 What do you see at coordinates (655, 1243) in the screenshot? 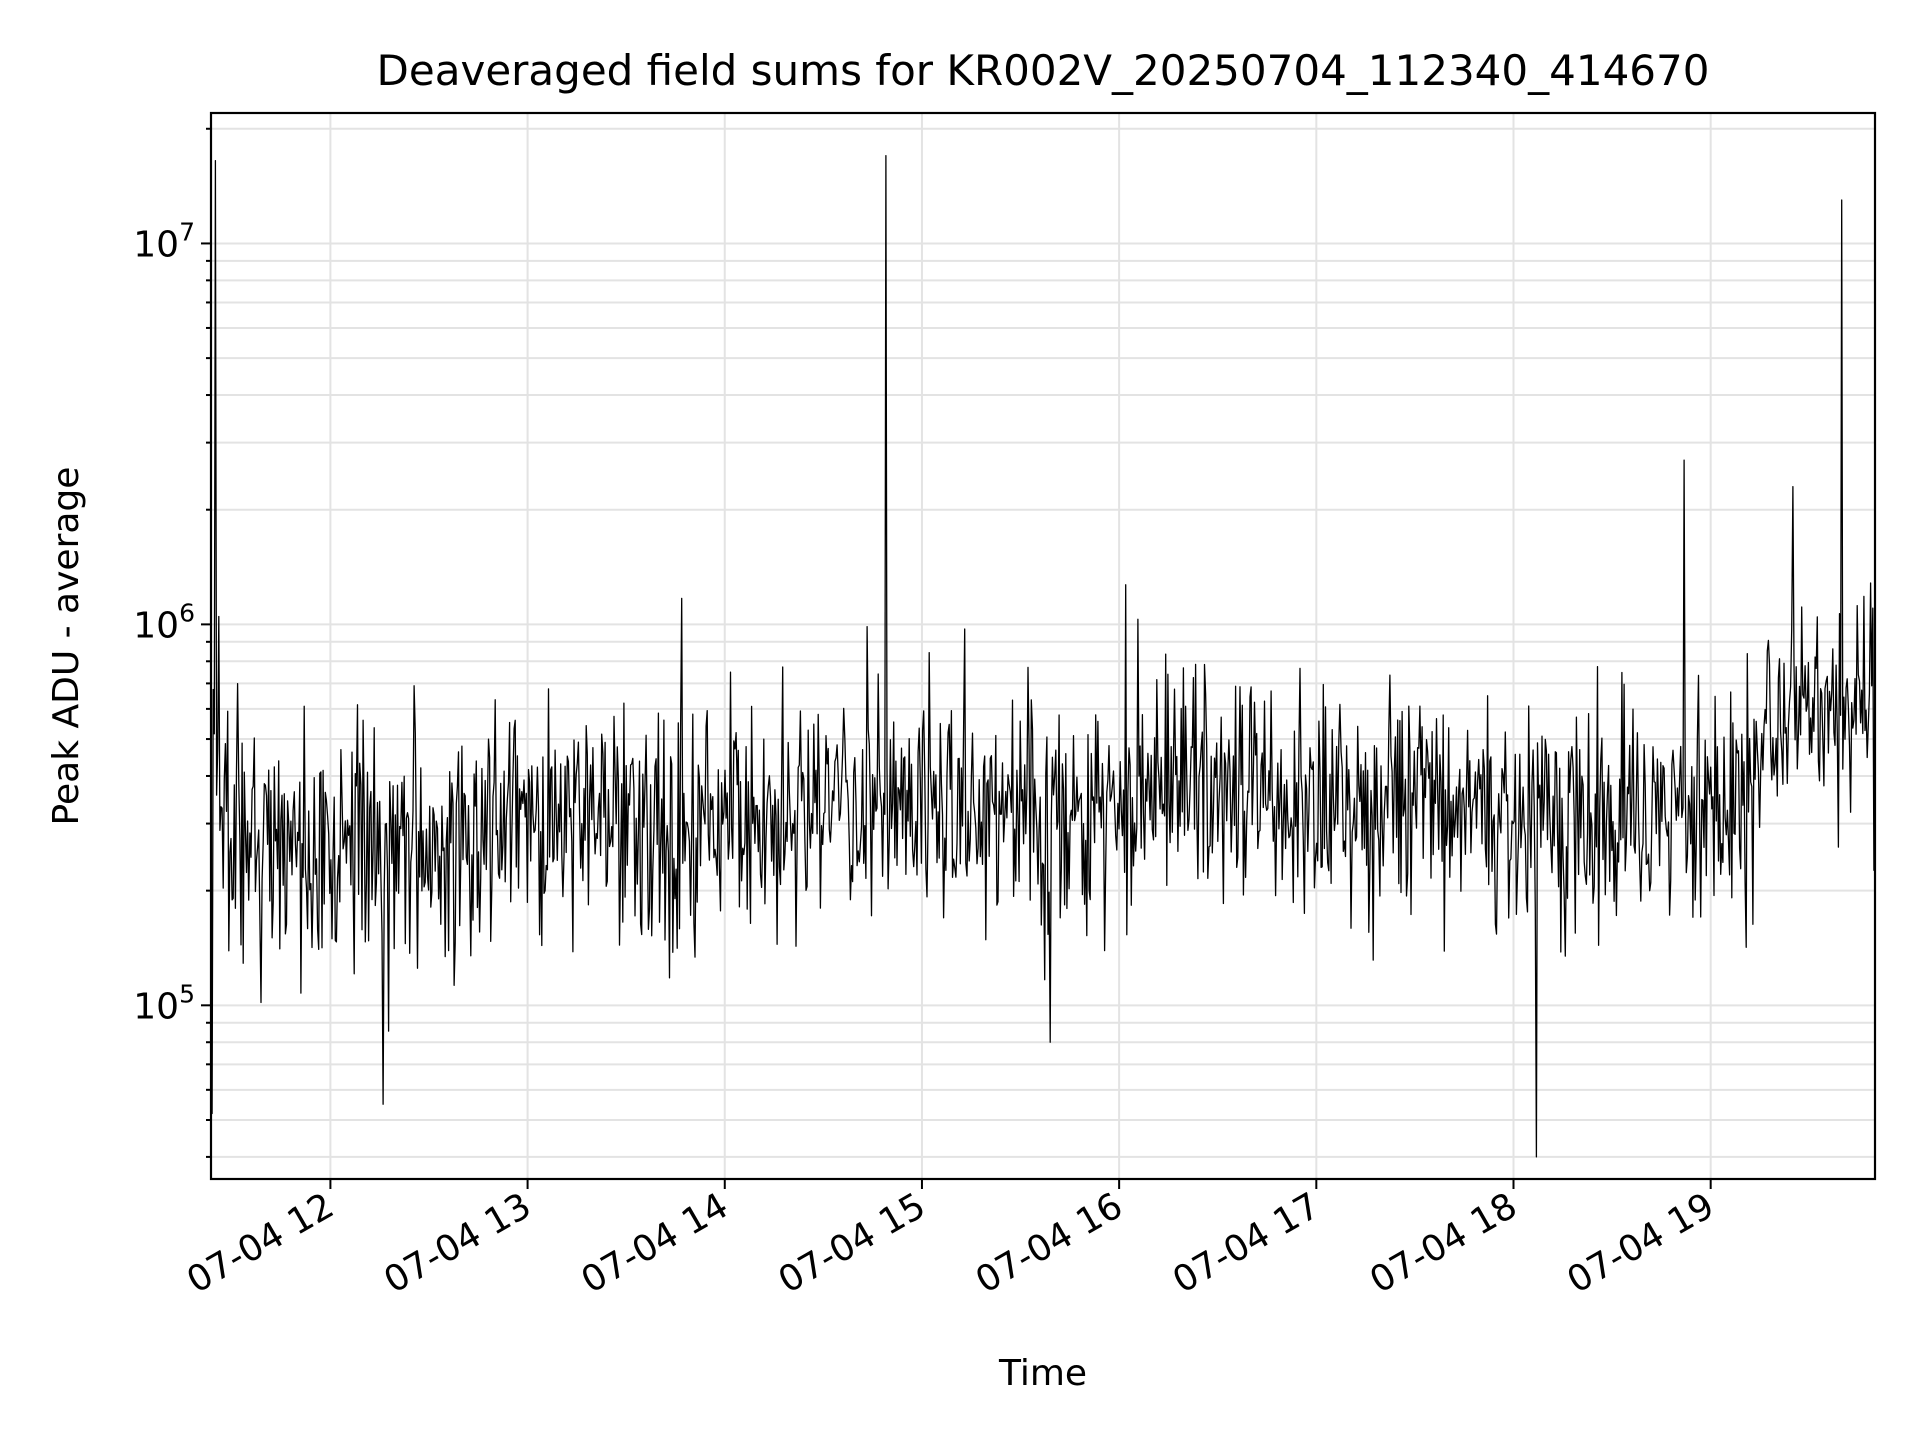
I see `x-tick-label: 07-04 14` at bounding box center [655, 1243].